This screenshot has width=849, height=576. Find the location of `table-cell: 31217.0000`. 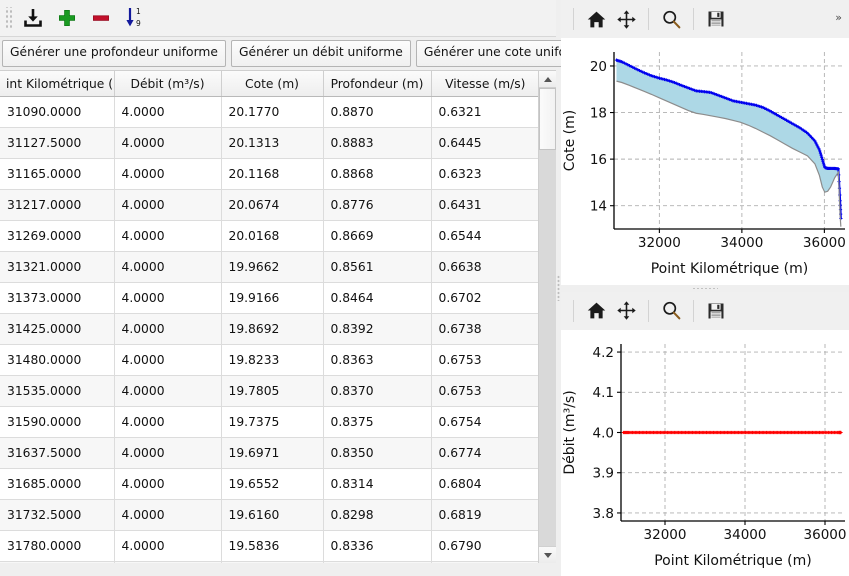

table-cell: 31217.0000 is located at coordinates (57, 205).